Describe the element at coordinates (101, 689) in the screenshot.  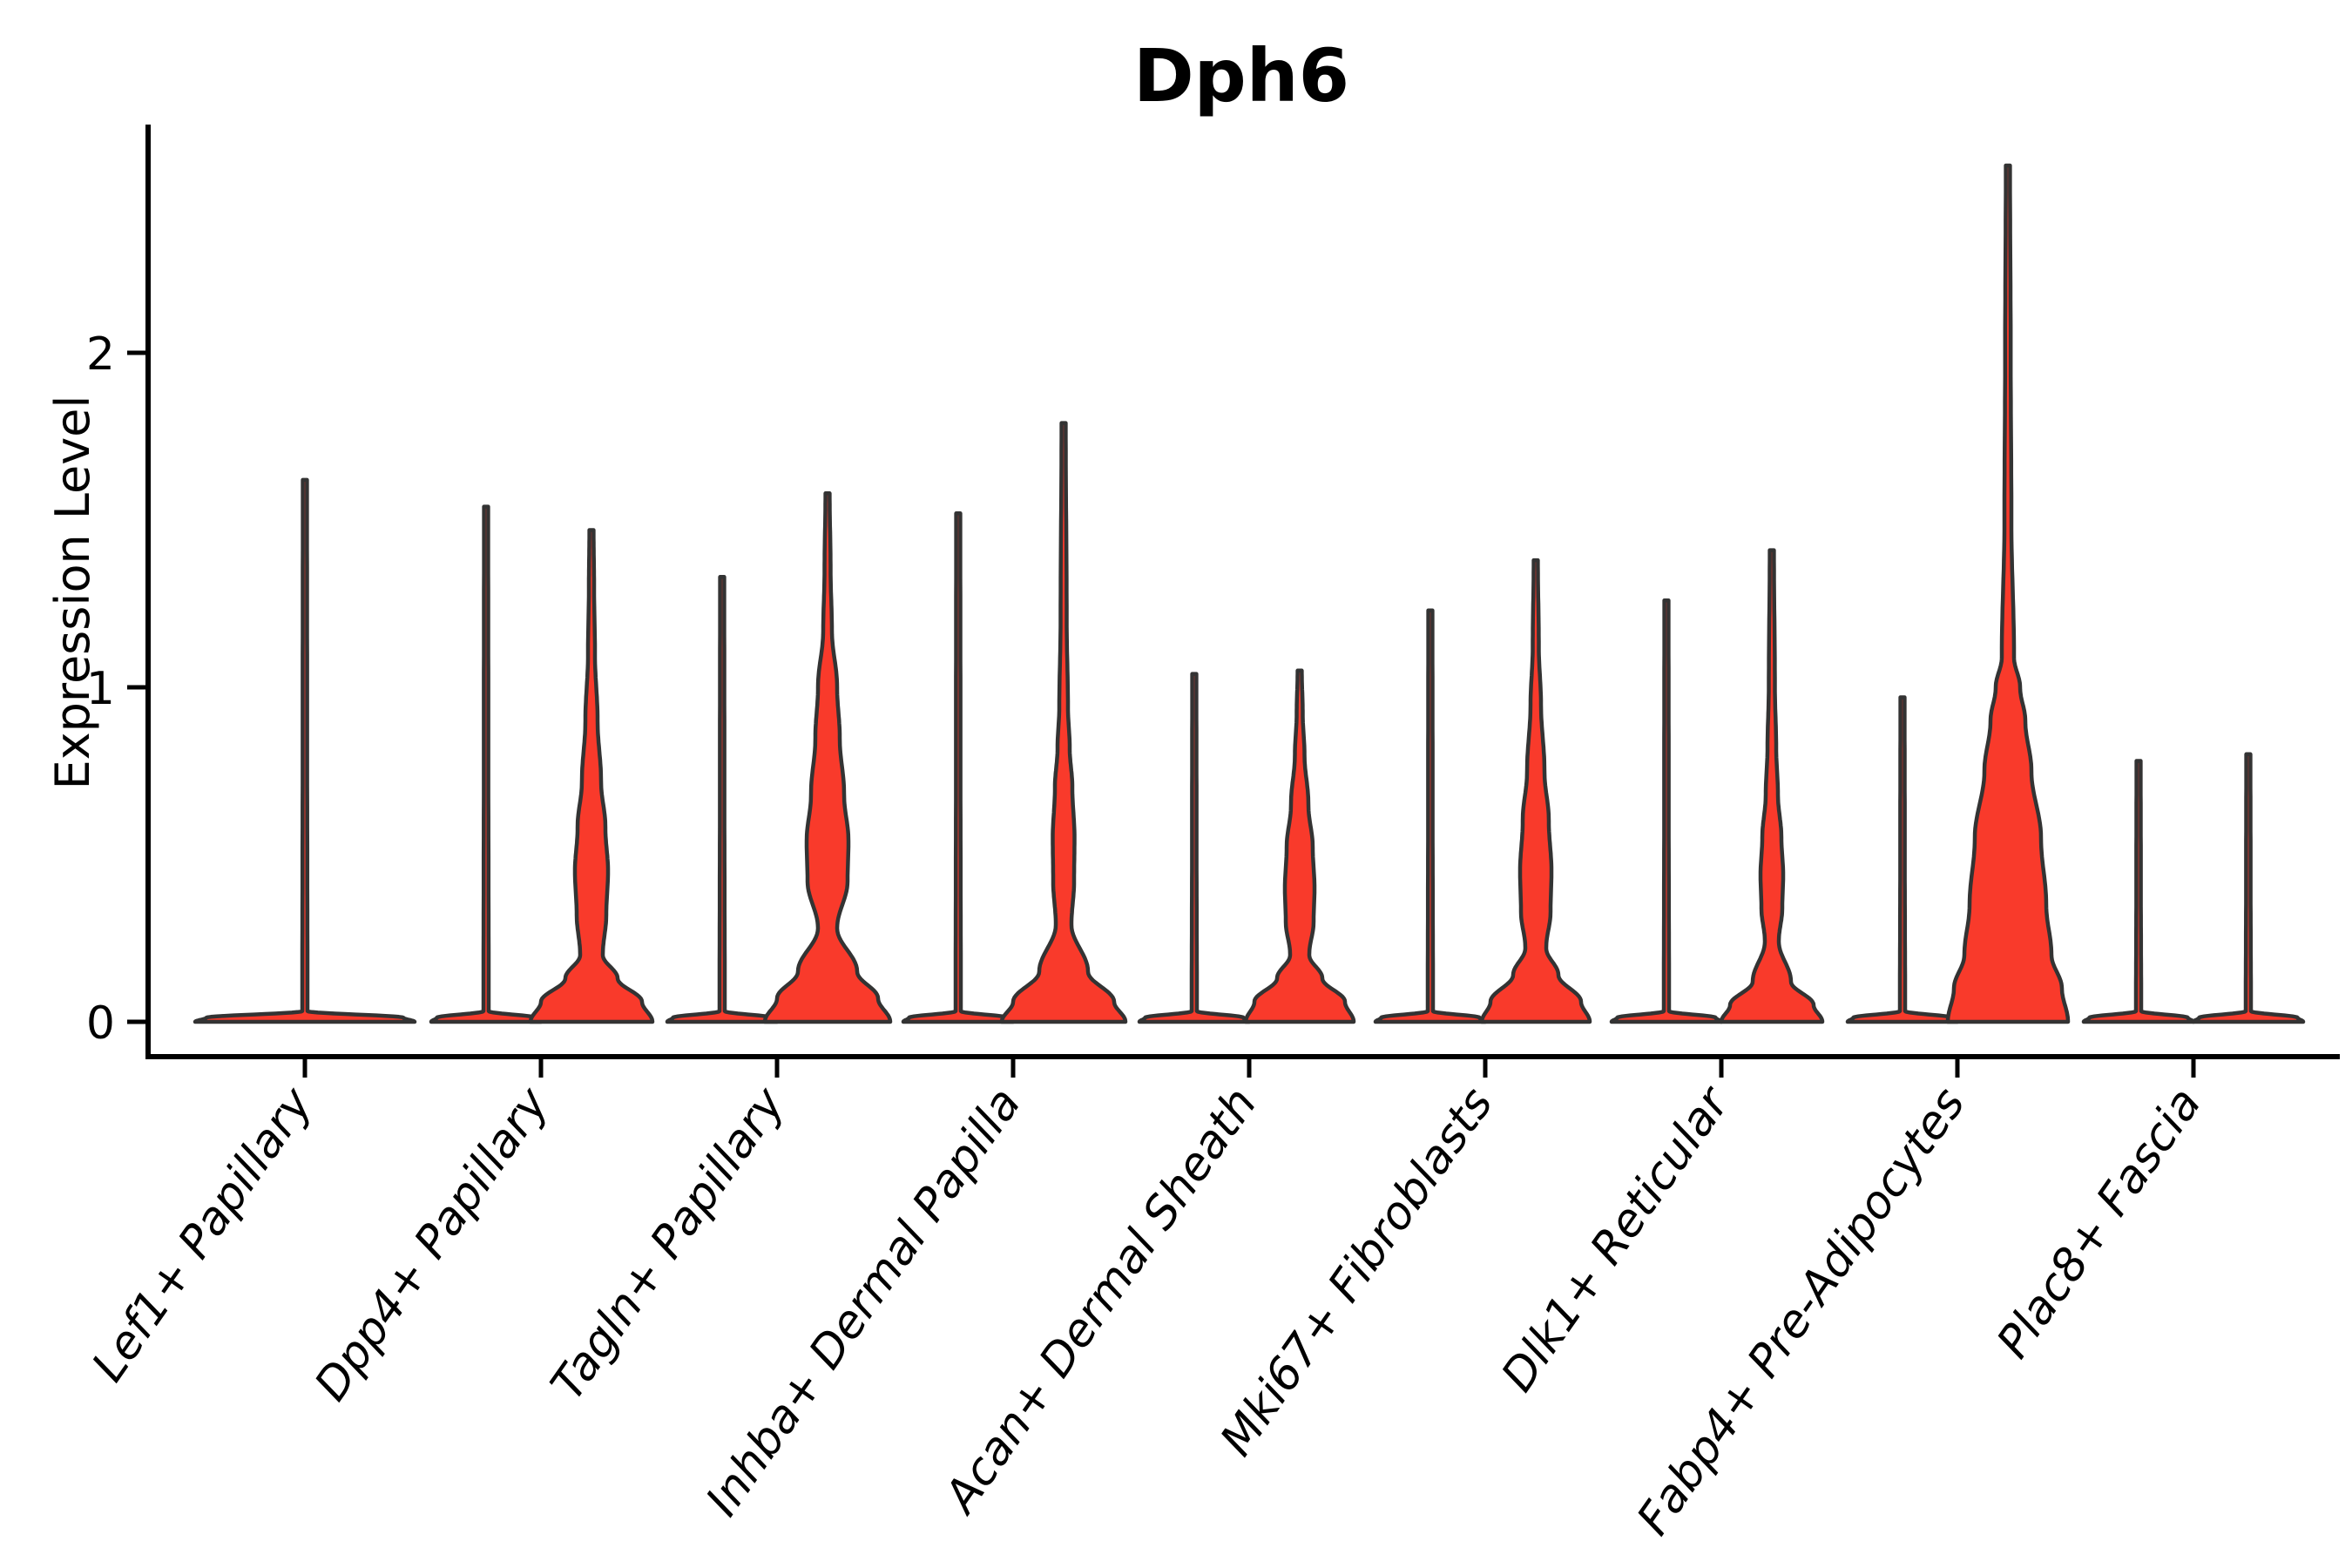
I see `y-tick-label-1: 1` at that location.